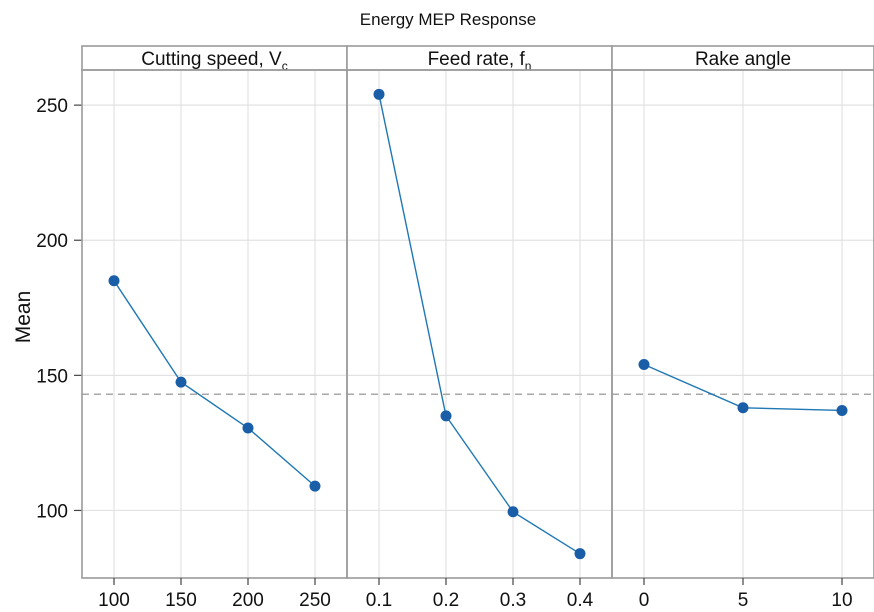  Describe the element at coordinates (379, 600) in the screenshot. I see `x-tick-label: 0.1` at that location.